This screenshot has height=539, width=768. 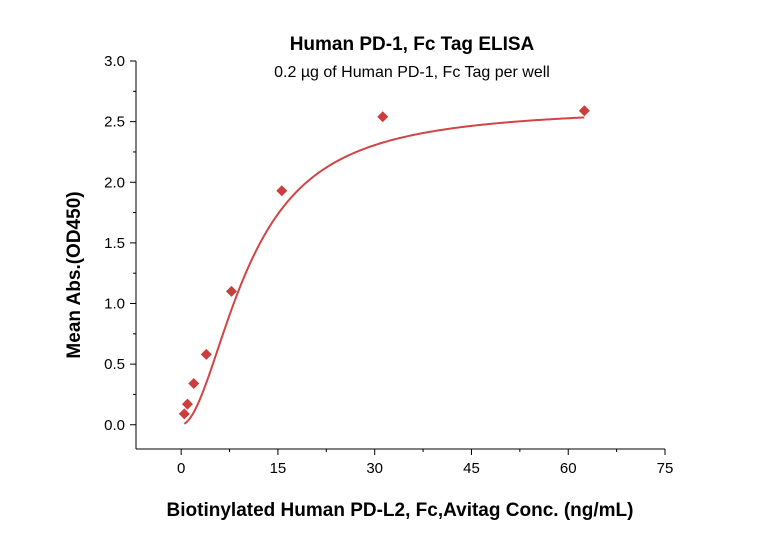 What do you see at coordinates (181, 468) in the screenshot?
I see `x-tick-label: 0` at bounding box center [181, 468].